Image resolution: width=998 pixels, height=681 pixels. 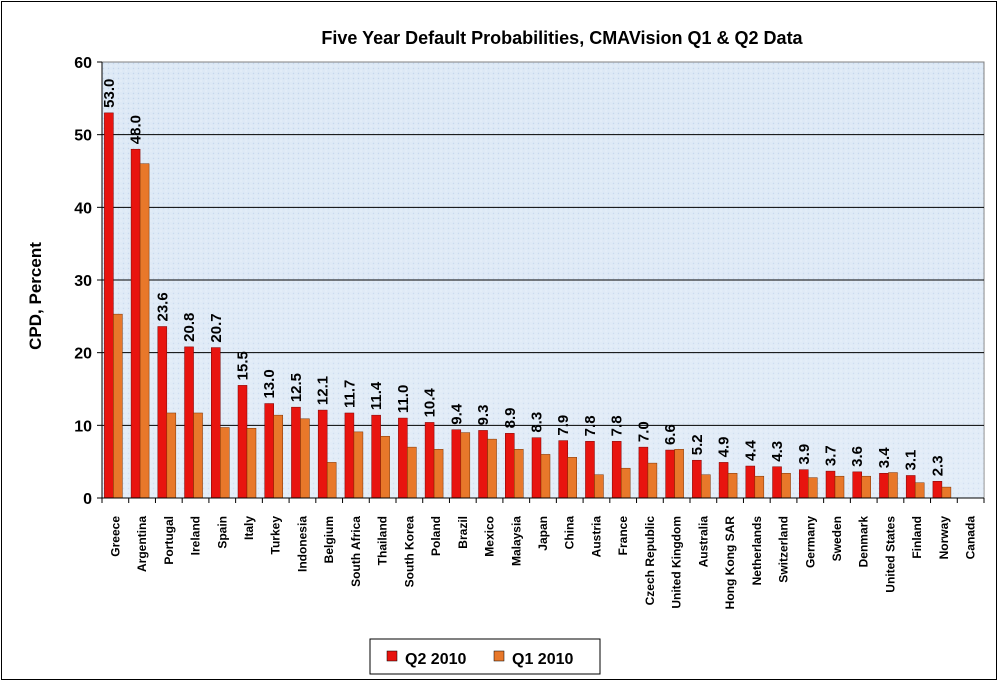 I want to click on bar-q1-netherlands, so click(x=759, y=487).